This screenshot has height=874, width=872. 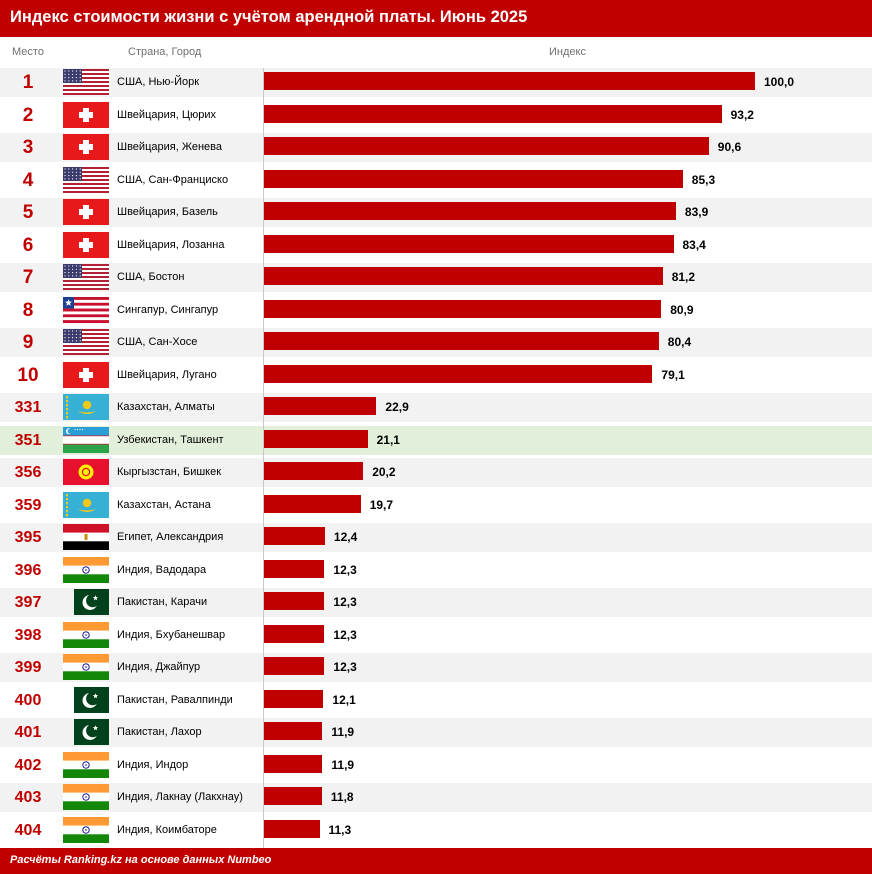 I want to click on city-label: Индия, Вадодара, so click(x=162, y=569).